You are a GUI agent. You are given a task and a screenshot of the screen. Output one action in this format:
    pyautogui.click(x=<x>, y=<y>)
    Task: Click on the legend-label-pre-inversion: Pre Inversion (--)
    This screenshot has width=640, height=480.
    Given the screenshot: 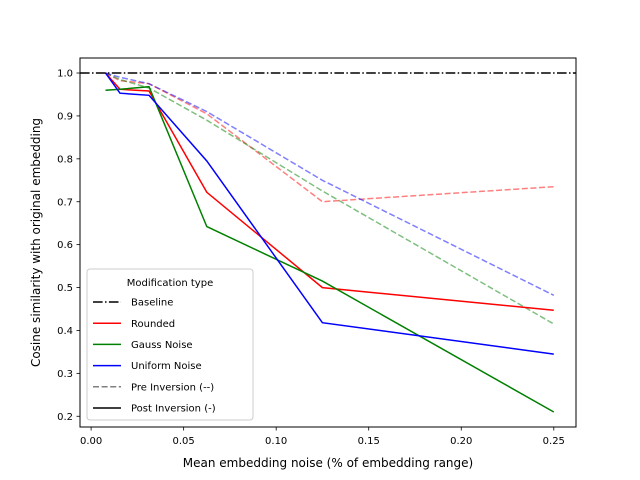 What is the action you would take?
    pyautogui.click(x=172, y=387)
    